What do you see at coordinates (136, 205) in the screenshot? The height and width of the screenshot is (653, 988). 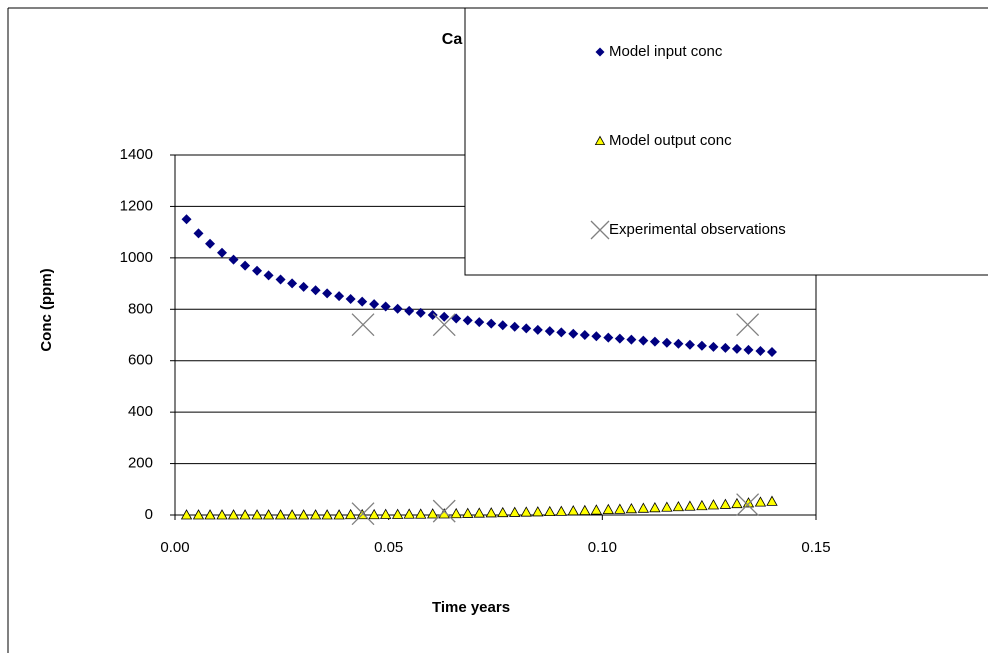 I see `y-tick-label: 1200` at bounding box center [136, 205].